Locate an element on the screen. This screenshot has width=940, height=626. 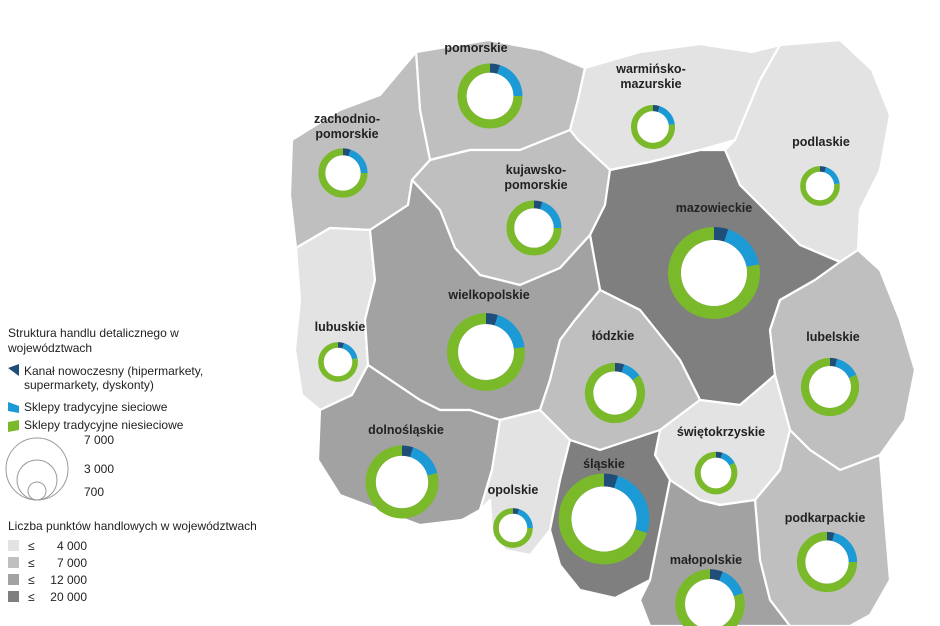
donut-hole-opolskie is located at coordinates (513, 528).